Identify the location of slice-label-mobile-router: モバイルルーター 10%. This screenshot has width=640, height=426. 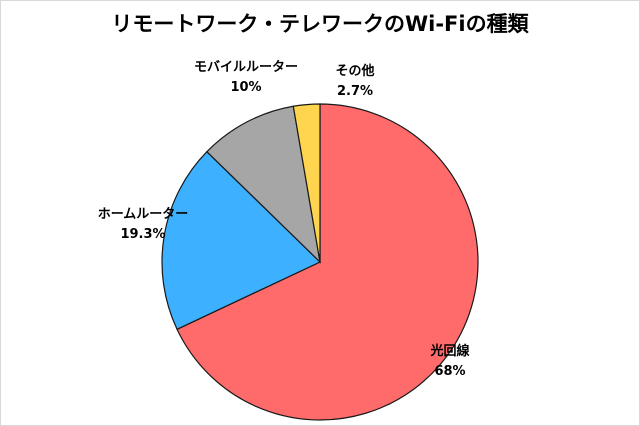
(246, 78).